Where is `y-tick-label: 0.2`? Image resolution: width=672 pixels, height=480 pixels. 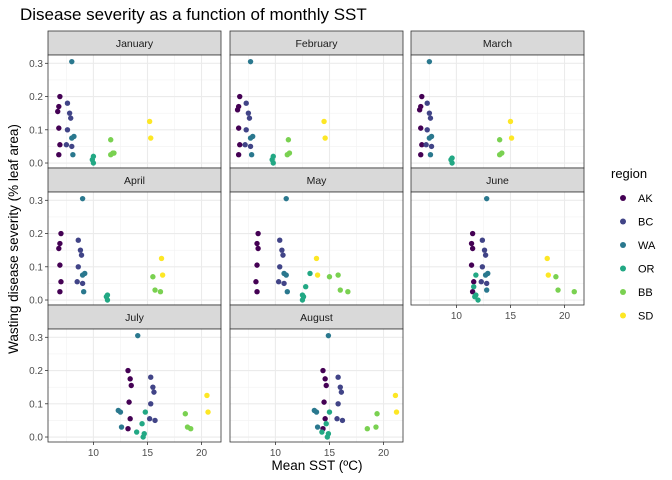 y-tick-label: 0.2 is located at coordinates (36, 371).